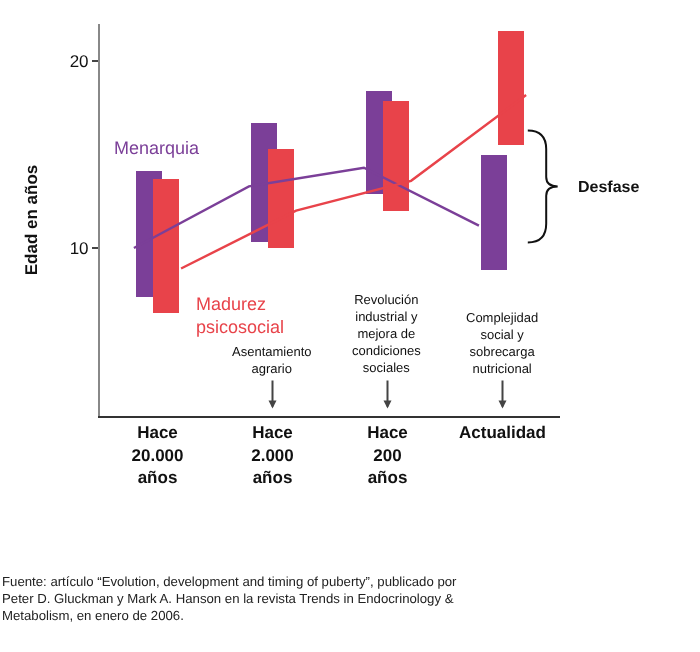 This screenshot has width=700, height=652. I want to click on x-tick-label: Hace 2.000 años, so click(273, 454).